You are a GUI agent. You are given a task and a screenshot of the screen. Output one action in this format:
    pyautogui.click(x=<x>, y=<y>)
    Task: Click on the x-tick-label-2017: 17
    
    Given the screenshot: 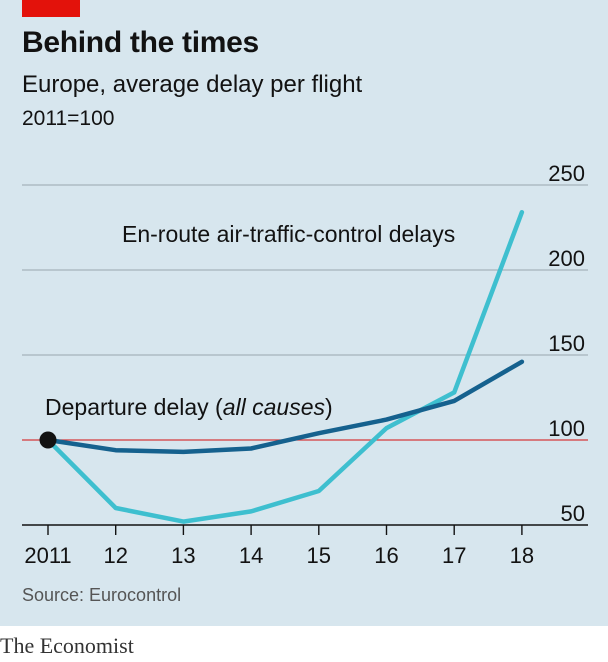 What is the action you would take?
    pyautogui.click(x=454, y=555)
    